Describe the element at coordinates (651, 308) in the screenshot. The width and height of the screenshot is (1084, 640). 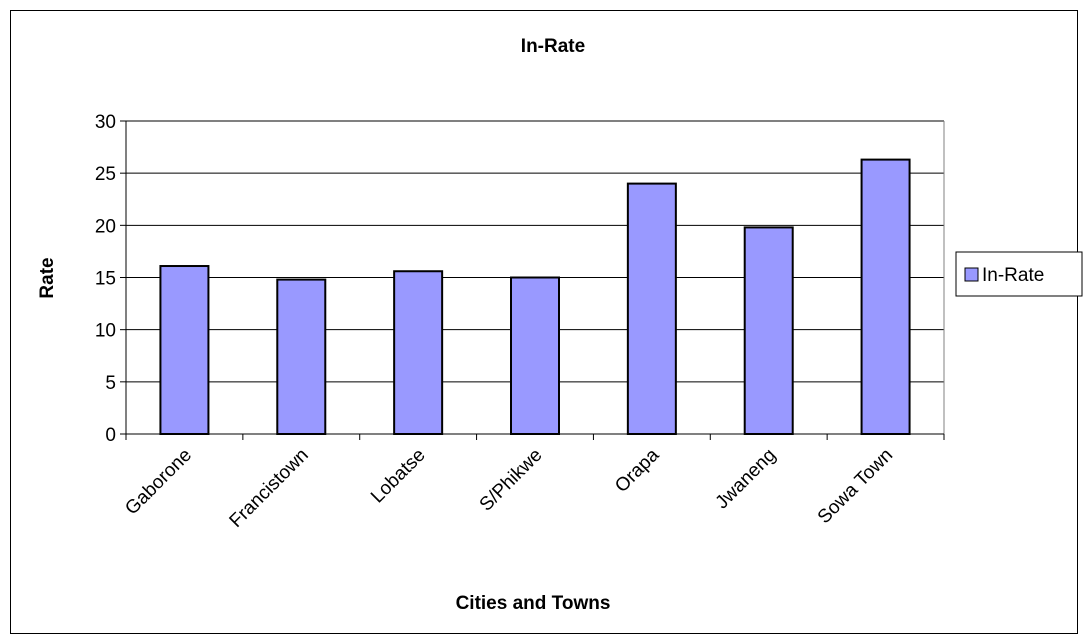
I see `bar-orapa` at that location.